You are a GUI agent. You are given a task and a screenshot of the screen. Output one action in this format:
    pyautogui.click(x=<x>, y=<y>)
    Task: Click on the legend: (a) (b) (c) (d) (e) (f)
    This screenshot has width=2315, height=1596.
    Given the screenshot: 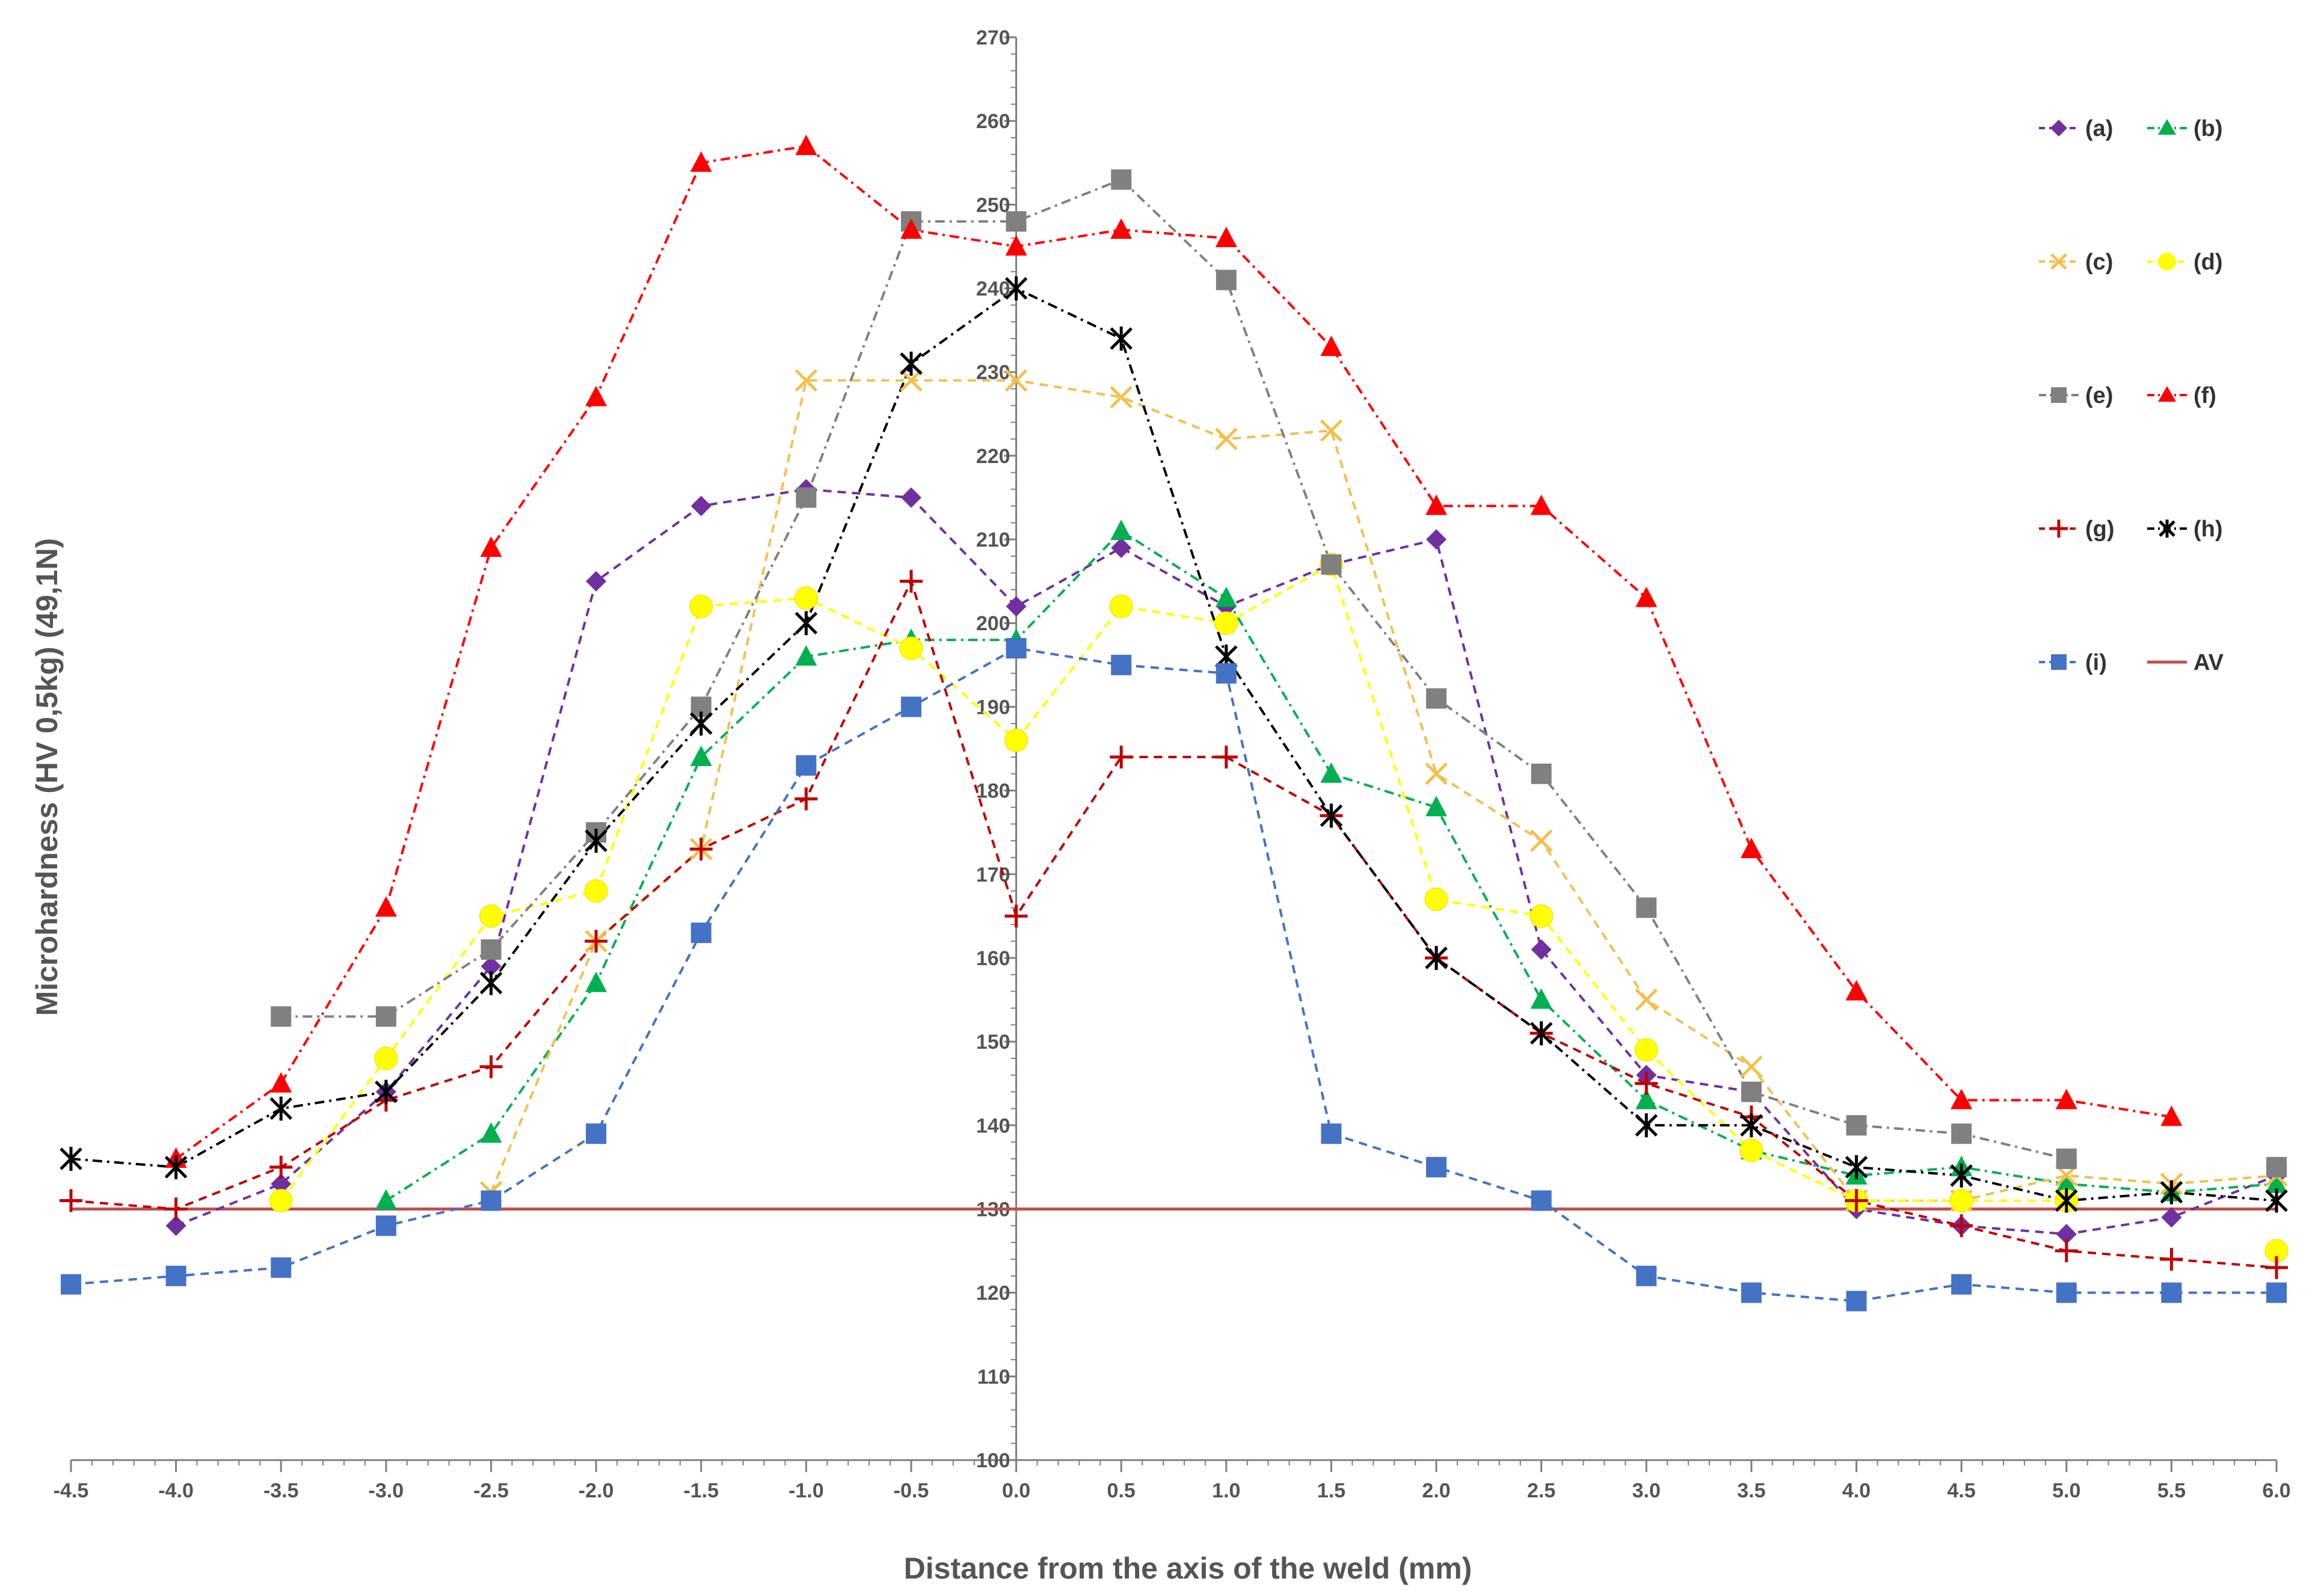 What is the action you would take?
    pyautogui.click(x=2131, y=395)
    